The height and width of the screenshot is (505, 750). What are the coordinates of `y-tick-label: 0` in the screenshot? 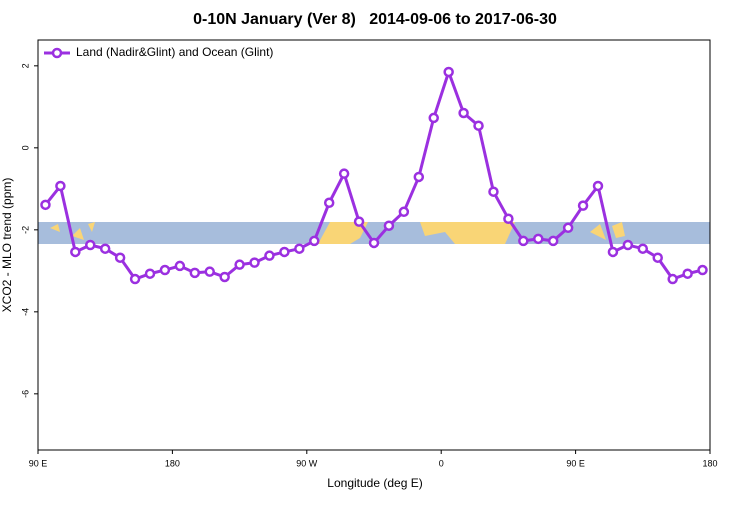 It's located at (25, 147).